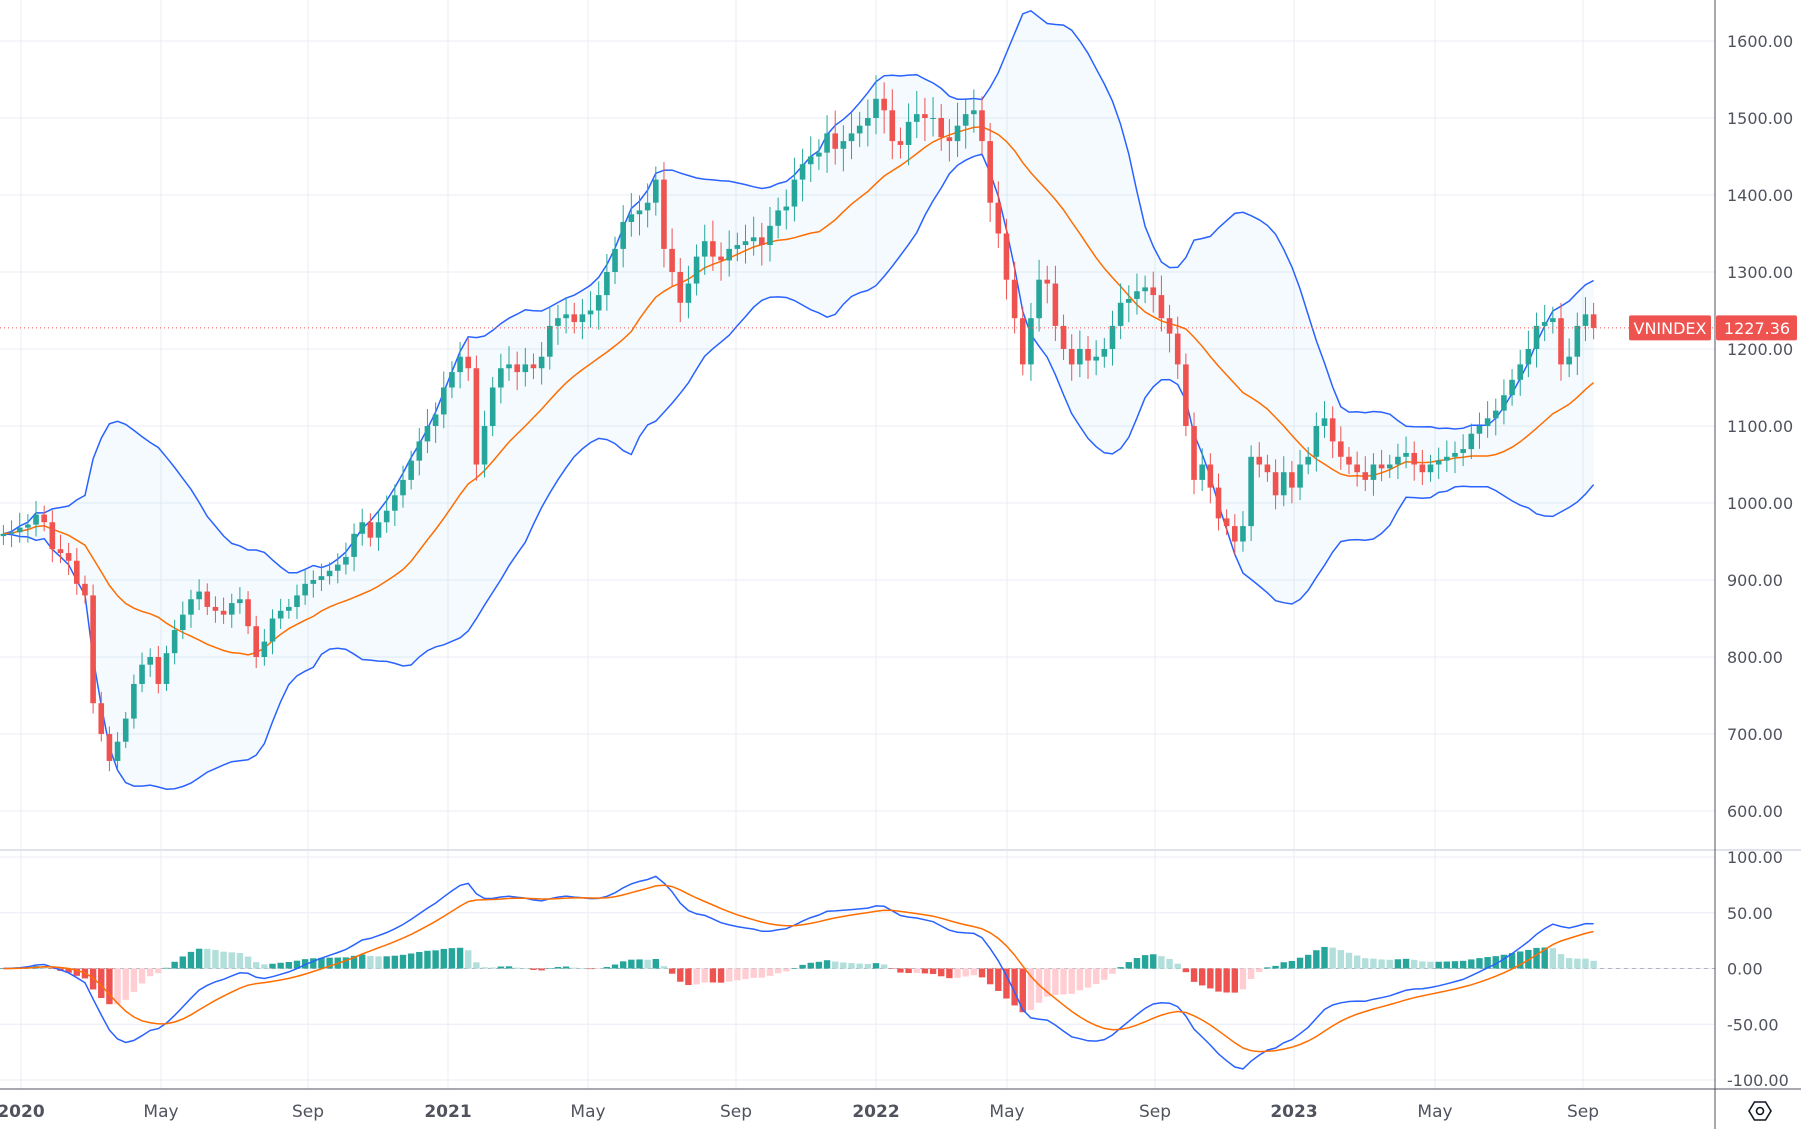 The width and height of the screenshot is (1801, 1129). I want to click on macd-axis: 100.00 50.00 0.00 -50.00 -100.00, so click(1758, 969).